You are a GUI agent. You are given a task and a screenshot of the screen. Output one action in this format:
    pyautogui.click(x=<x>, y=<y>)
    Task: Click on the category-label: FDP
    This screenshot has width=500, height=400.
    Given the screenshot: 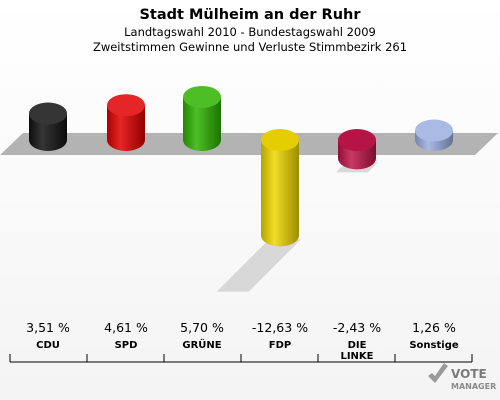 What is the action you would take?
    pyautogui.click(x=280, y=345)
    